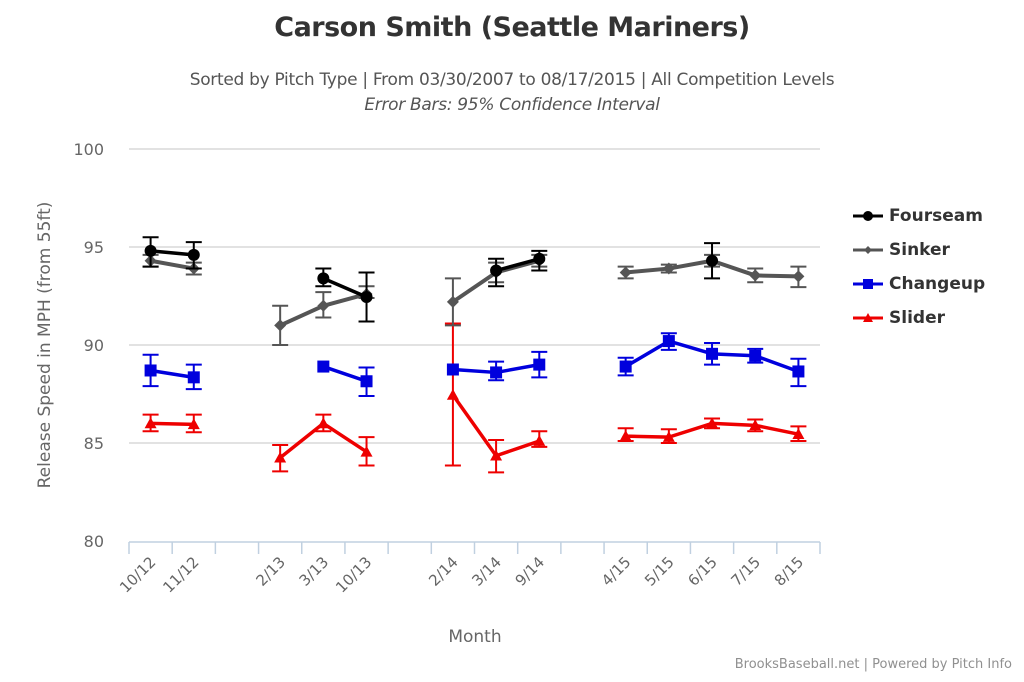 Image resolution: width=1024 pixels, height=682 pixels. I want to click on legend-label: Sinker, so click(919, 250).